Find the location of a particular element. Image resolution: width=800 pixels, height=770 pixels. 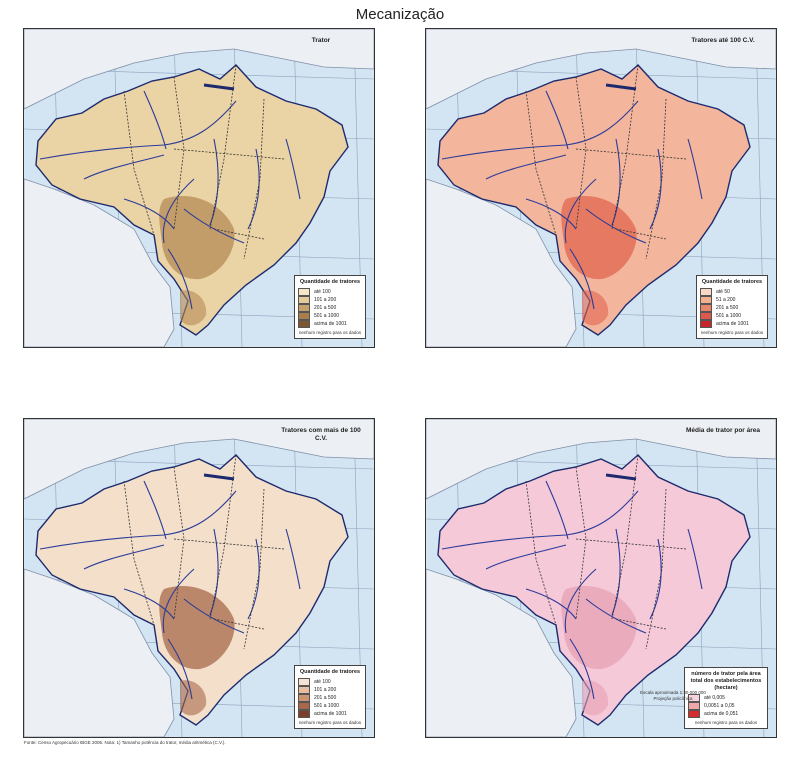

map-title: Tratores com mais de 100 C.V. is located at coordinates (321, 435).